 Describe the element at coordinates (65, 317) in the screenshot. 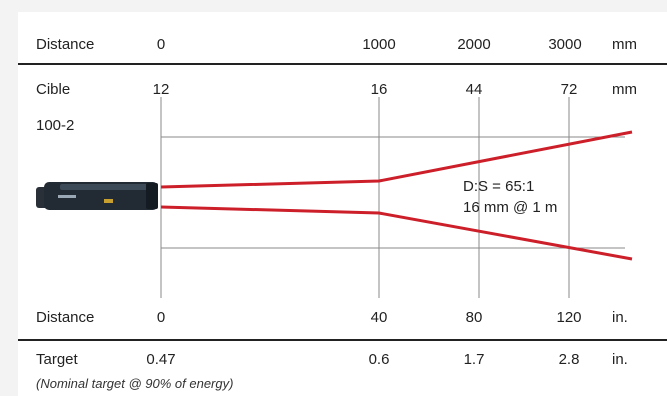

I see `distance-in-label: Distance` at that location.